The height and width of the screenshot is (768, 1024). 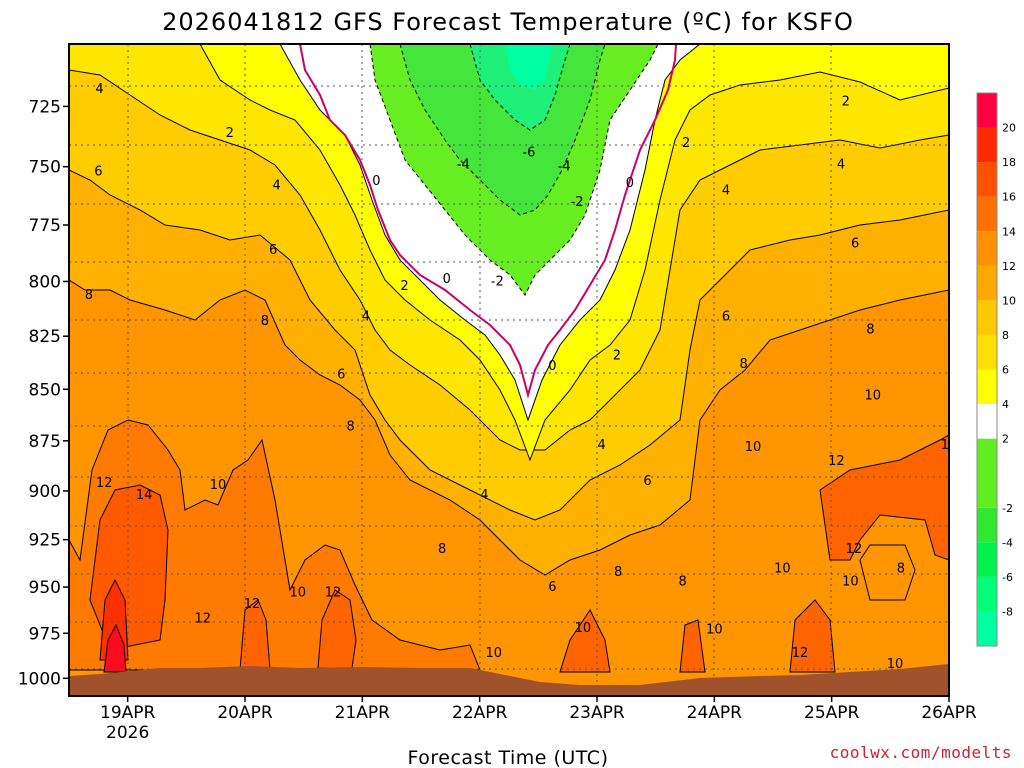 I want to click on x-tick-label: 22APR, so click(x=480, y=713).